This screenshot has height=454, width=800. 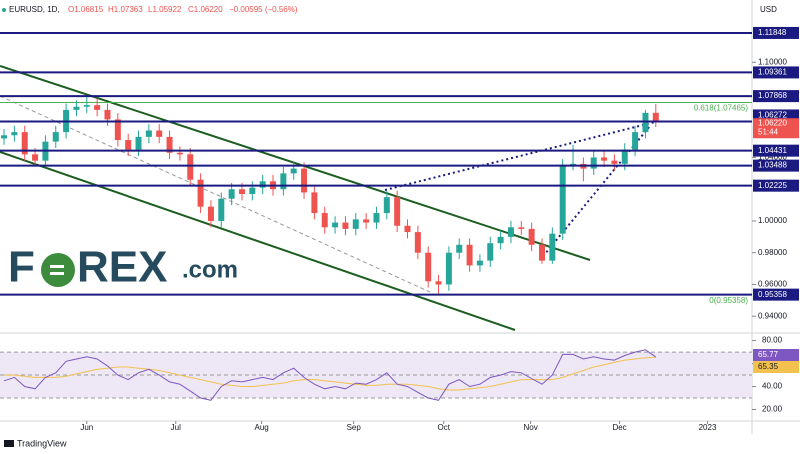 I want to click on logo: F REX .com, so click(x=123, y=267).